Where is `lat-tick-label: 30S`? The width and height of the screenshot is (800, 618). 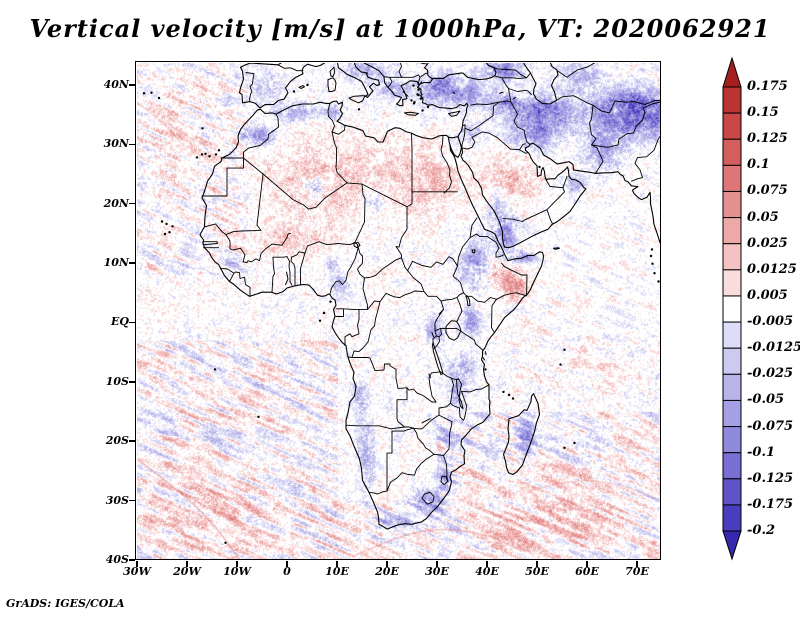
lat-tick-label: 30S is located at coordinates (117, 500).